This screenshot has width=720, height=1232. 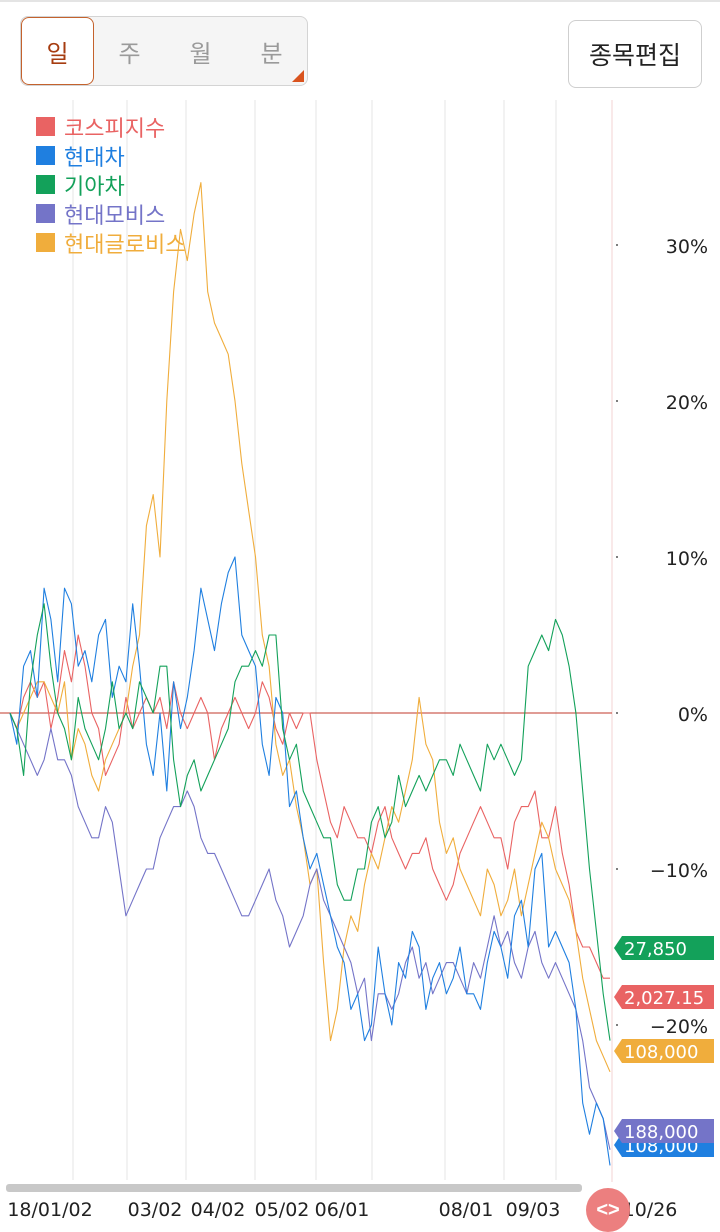 I want to click on top-divider, so click(x=360, y=1).